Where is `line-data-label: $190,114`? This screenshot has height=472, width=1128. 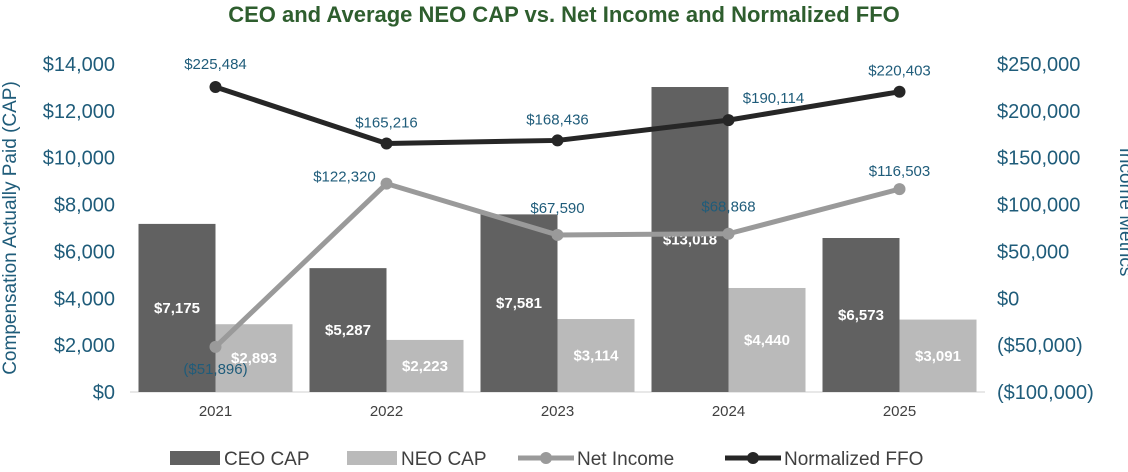
line-data-label: $190,114 is located at coordinates (773, 98).